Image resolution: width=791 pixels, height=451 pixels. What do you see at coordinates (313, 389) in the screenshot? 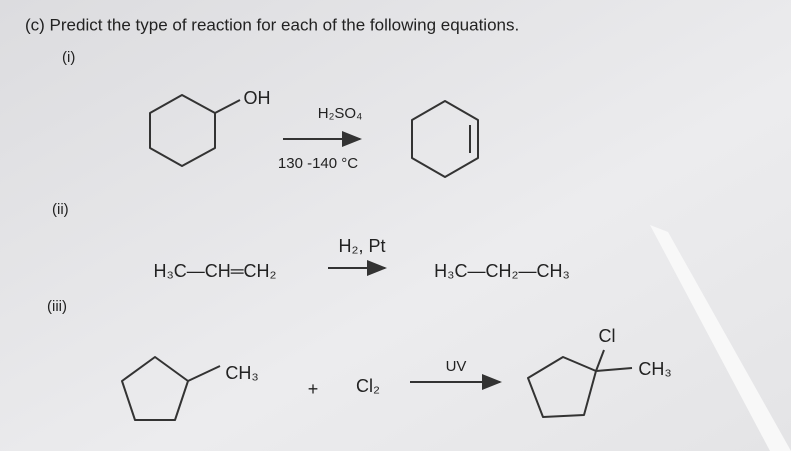
I see `plus-sign: +` at bounding box center [313, 389].